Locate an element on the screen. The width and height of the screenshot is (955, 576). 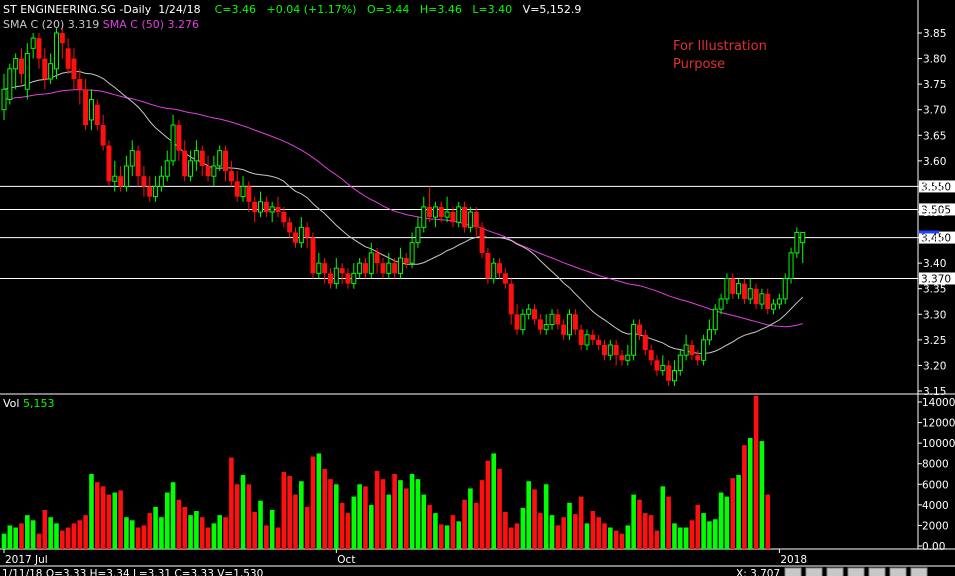
sma20-value: 3.319 is located at coordinates (83, 24).